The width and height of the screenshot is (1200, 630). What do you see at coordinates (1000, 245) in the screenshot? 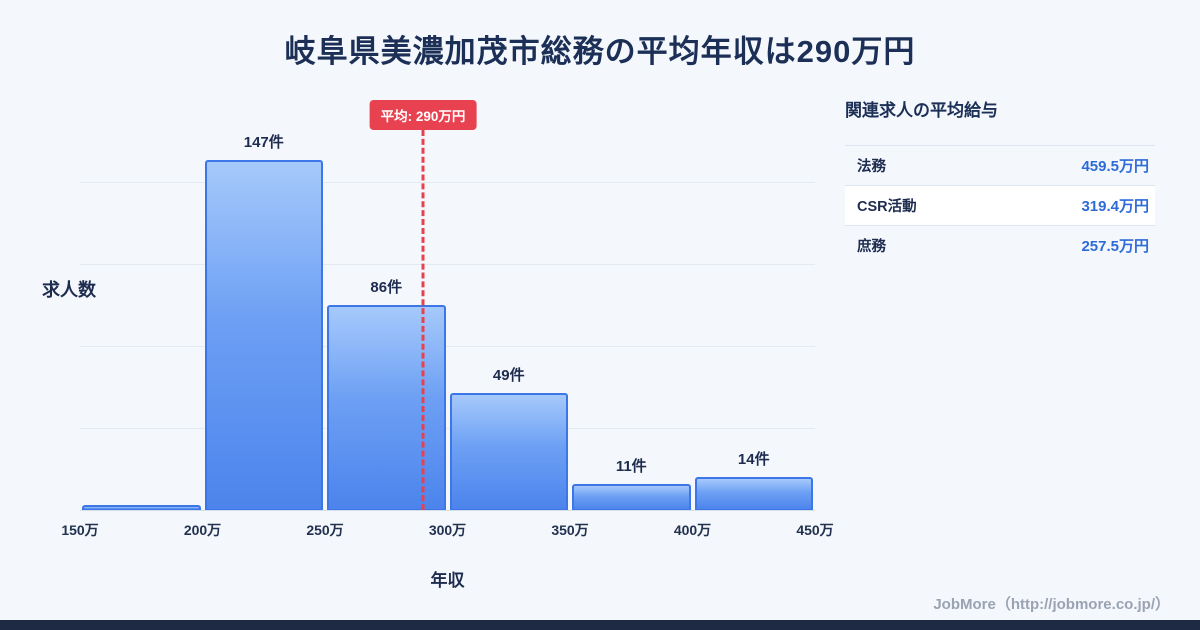
I see `table-row: 庶務 257.5万円` at bounding box center [1000, 245].